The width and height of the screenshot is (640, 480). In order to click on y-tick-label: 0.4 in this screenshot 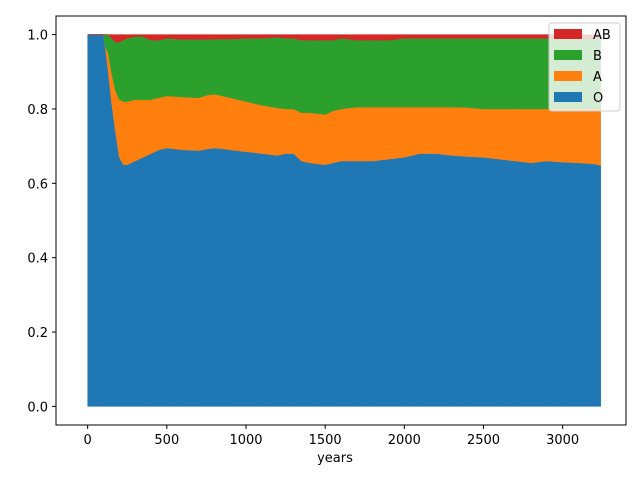, I will do `click(37, 259)`.